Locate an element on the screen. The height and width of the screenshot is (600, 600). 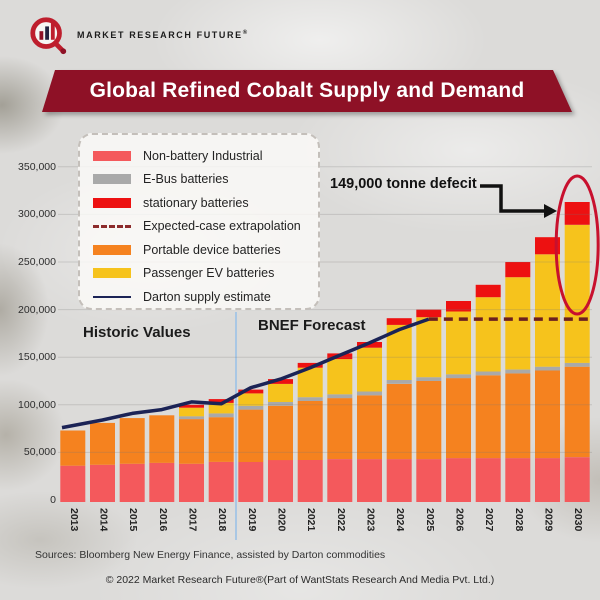
bar-2024-non-battery-industrial is located at coordinates (399, 480).